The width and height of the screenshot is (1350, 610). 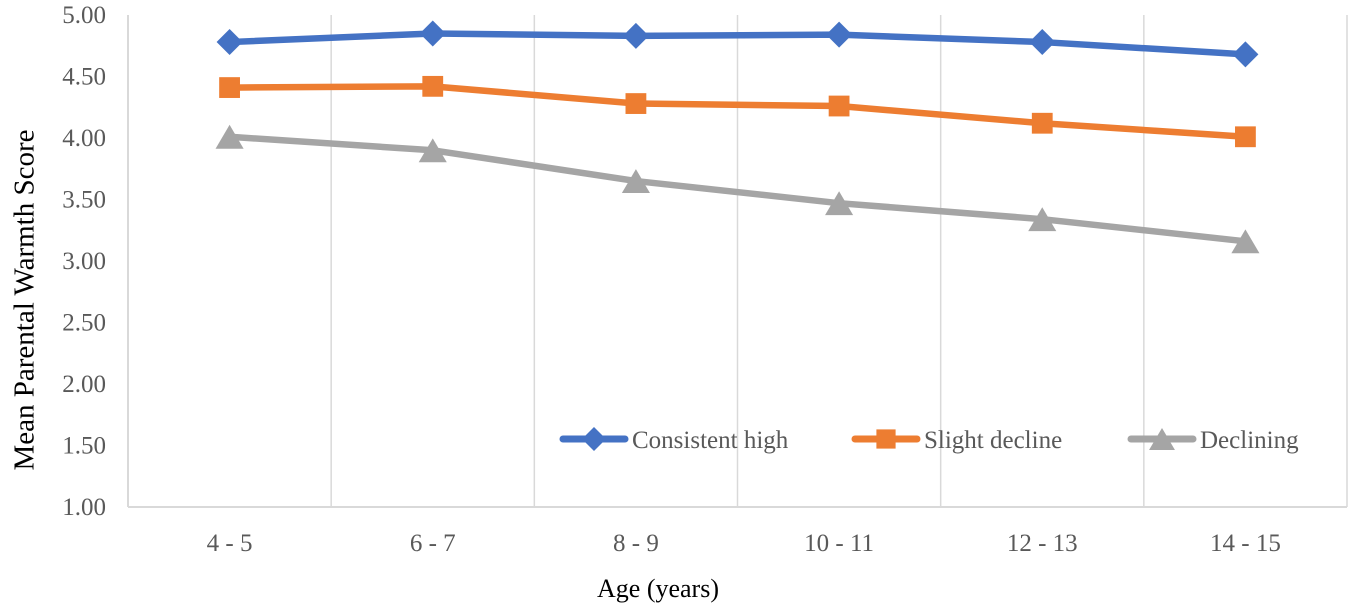 What do you see at coordinates (230, 543) in the screenshot?
I see `x-category-label: 4 - 5` at bounding box center [230, 543].